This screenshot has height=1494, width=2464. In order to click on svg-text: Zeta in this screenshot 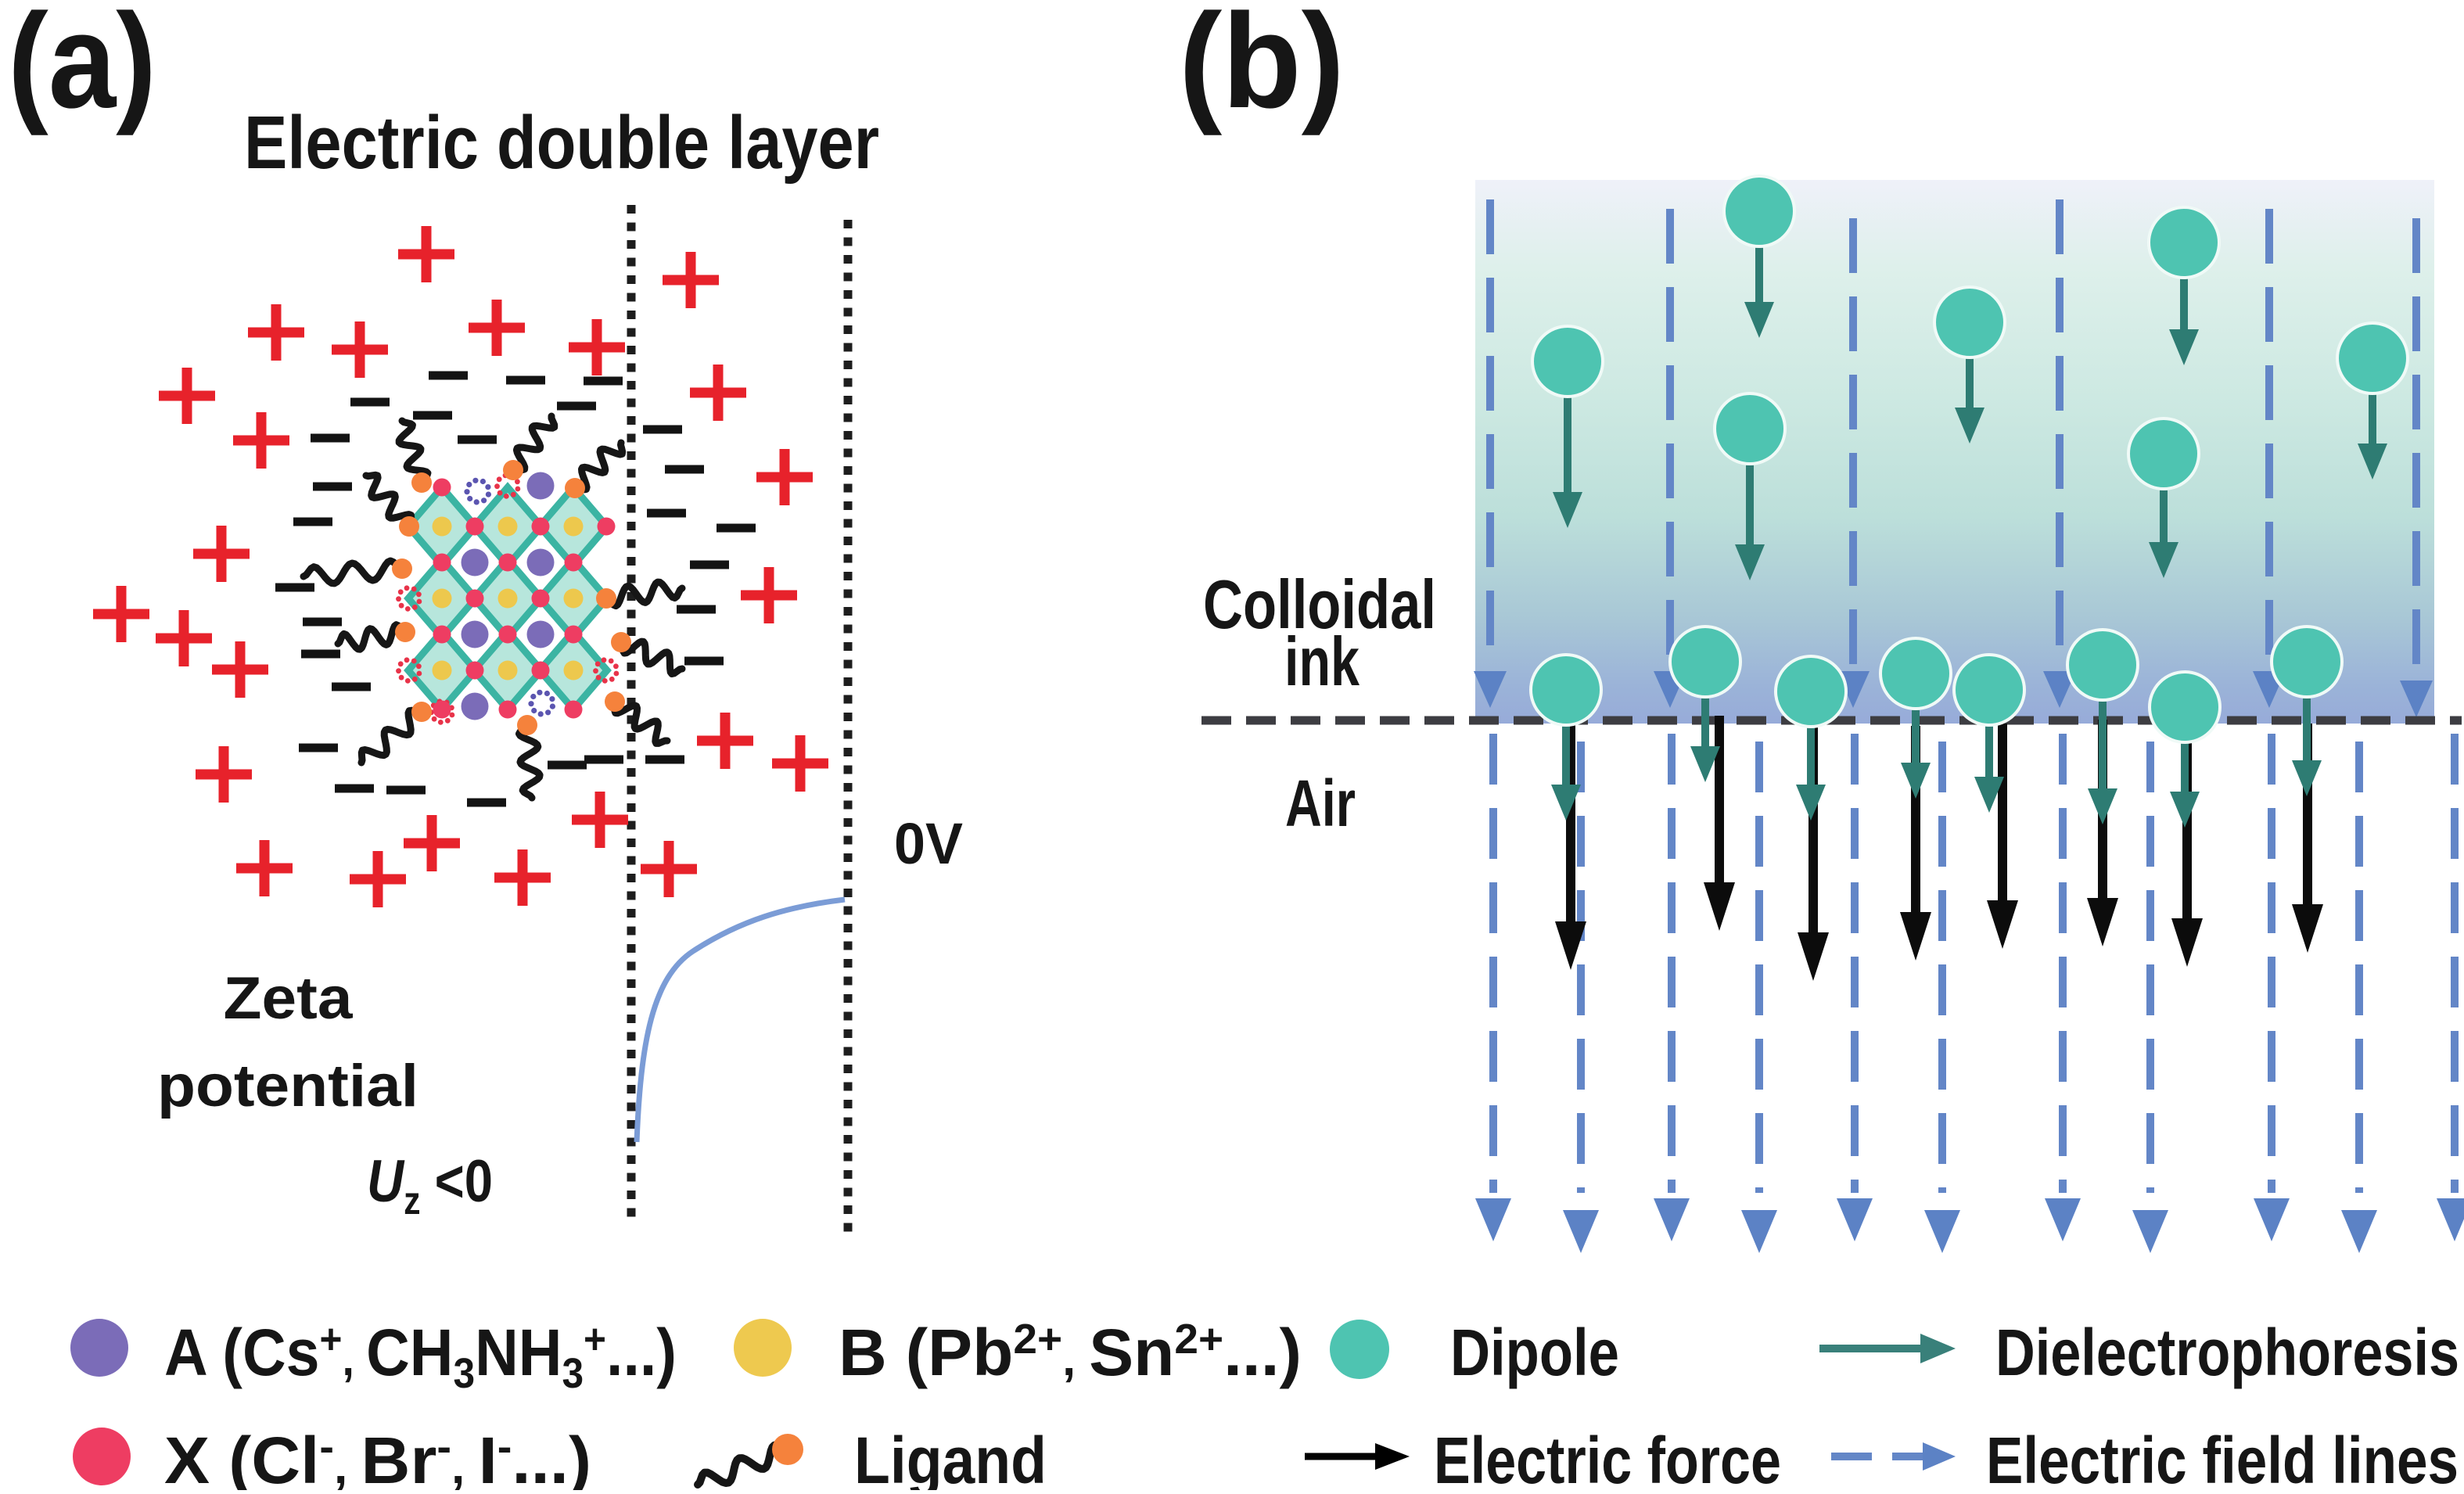, I will do `click(289, 998)`.